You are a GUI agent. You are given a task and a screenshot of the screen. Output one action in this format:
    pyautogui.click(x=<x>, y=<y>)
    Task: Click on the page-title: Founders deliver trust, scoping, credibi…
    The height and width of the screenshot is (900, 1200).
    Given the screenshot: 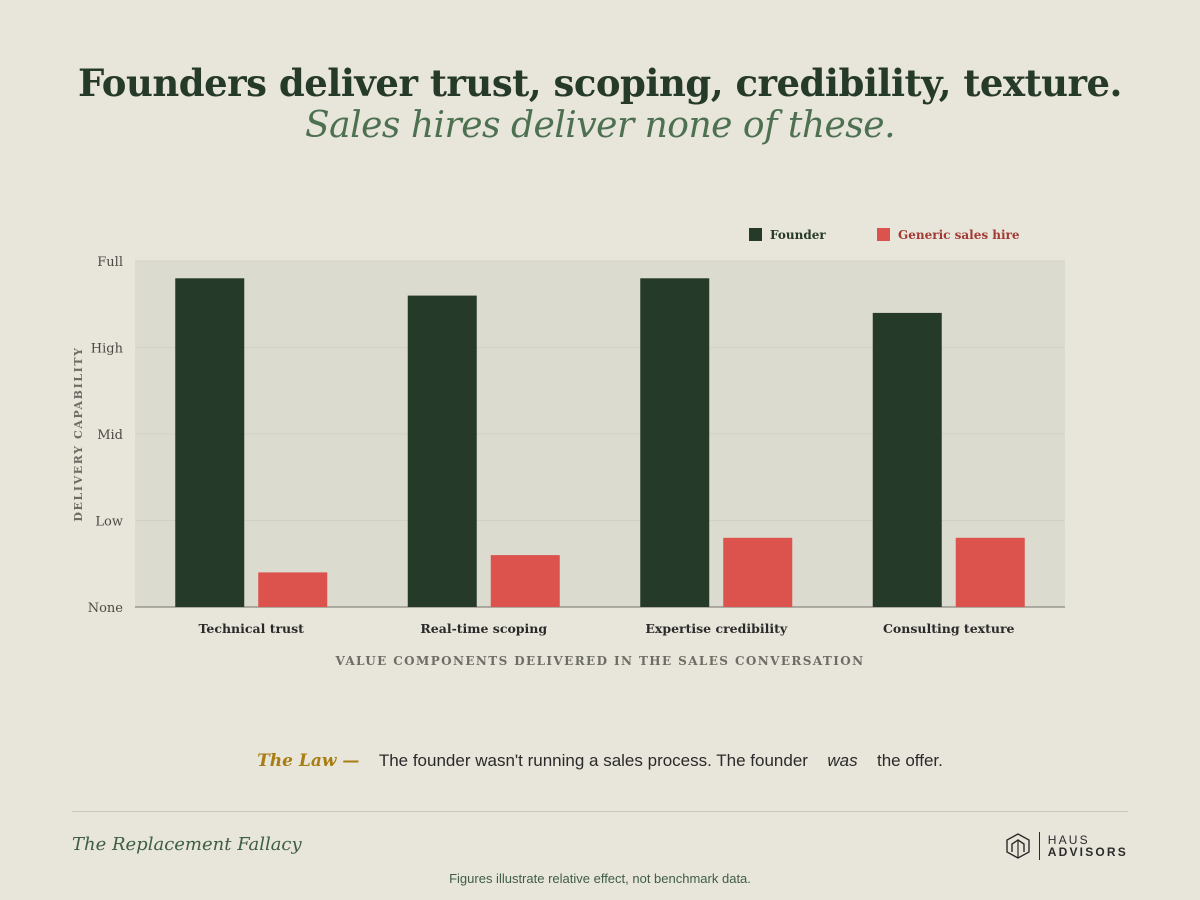 What is the action you would take?
    pyautogui.click(x=600, y=83)
    